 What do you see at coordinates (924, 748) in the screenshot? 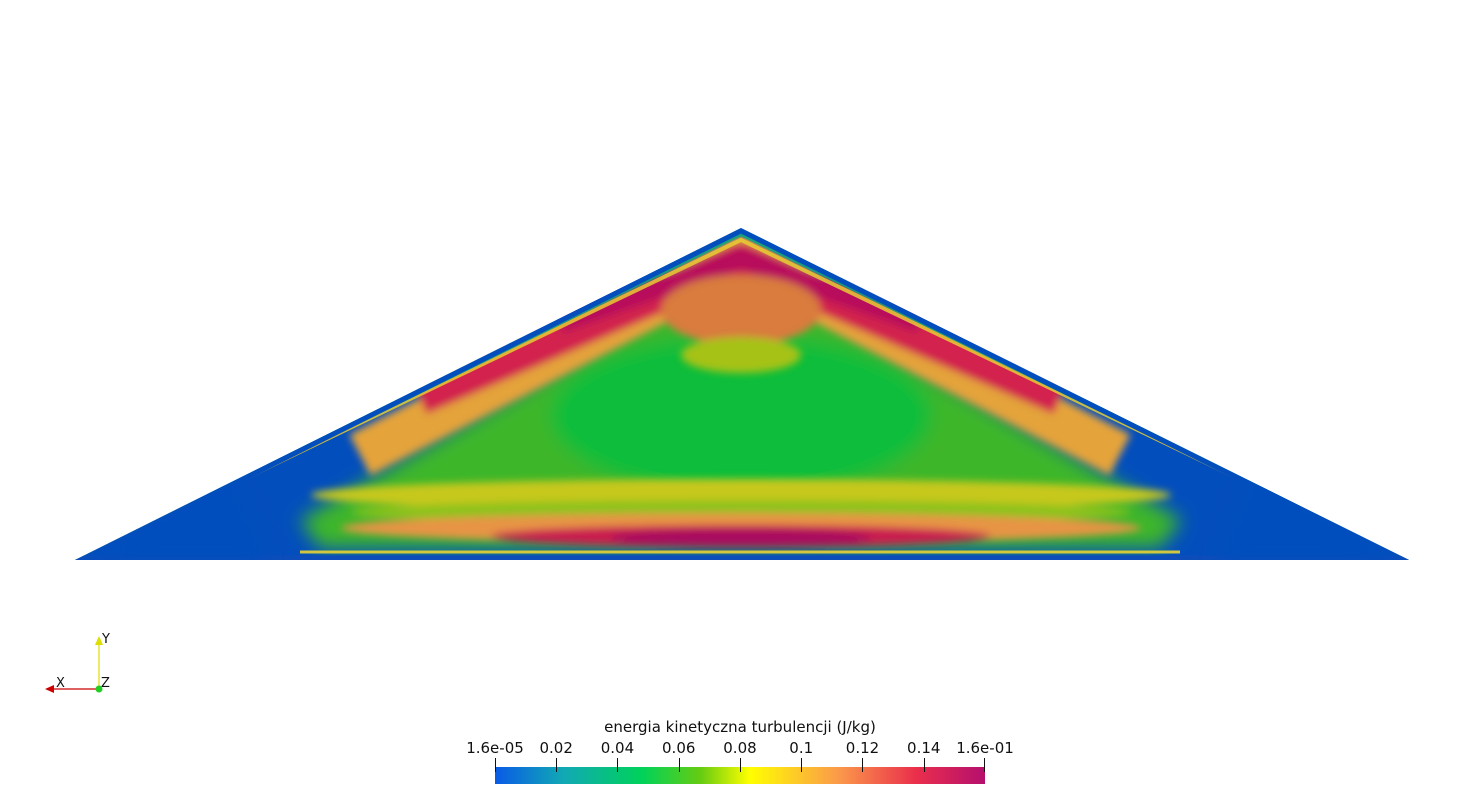
I see `colorbar-tick-label: 0.14` at bounding box center [924, 748].